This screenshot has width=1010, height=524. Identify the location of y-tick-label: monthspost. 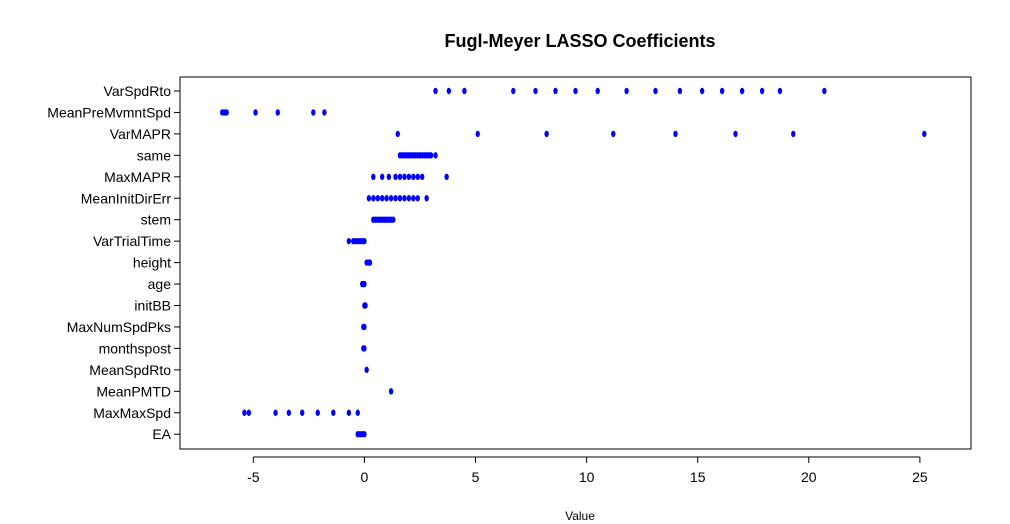
(135, 348).